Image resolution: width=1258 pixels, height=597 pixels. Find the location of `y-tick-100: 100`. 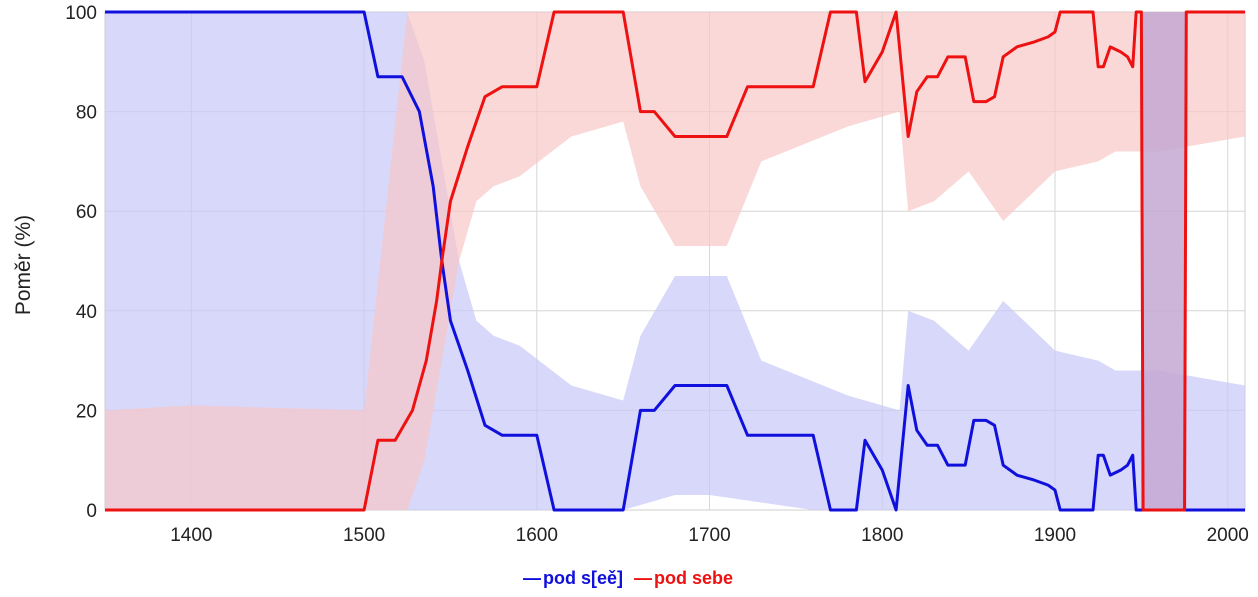

y-tick-100: 100 is located at coordinates (81, 13).